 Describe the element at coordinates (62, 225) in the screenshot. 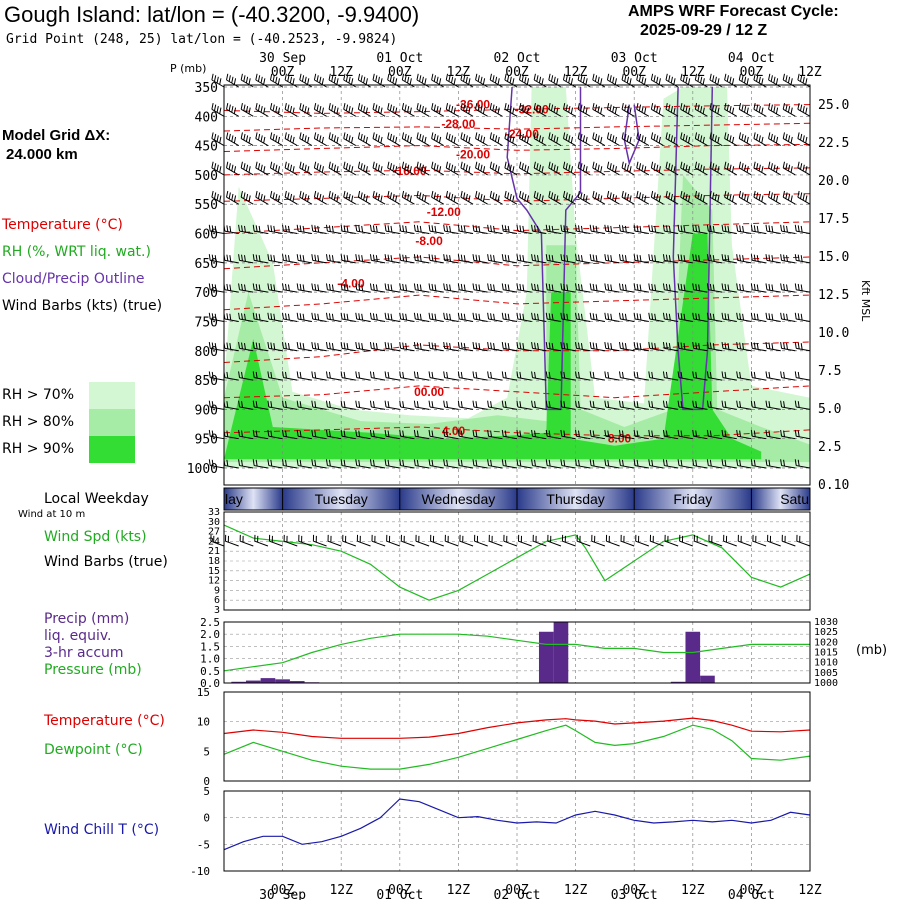

I see `legend-temperature: Temperature (°C)` at that location.